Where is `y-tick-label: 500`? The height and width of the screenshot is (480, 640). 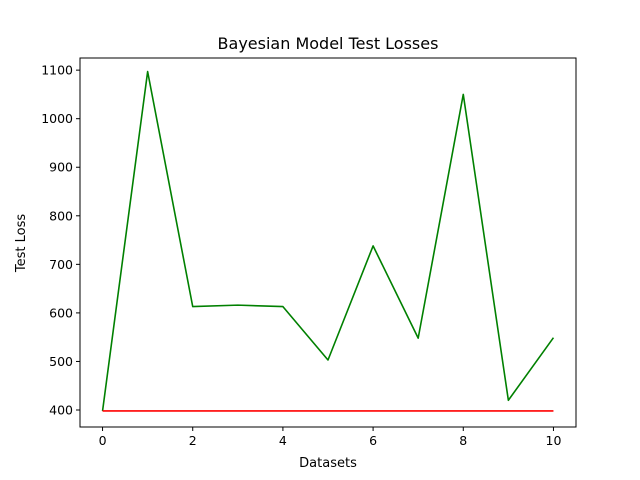
y-tick-label: 500 is located at coordinates (61, 361).